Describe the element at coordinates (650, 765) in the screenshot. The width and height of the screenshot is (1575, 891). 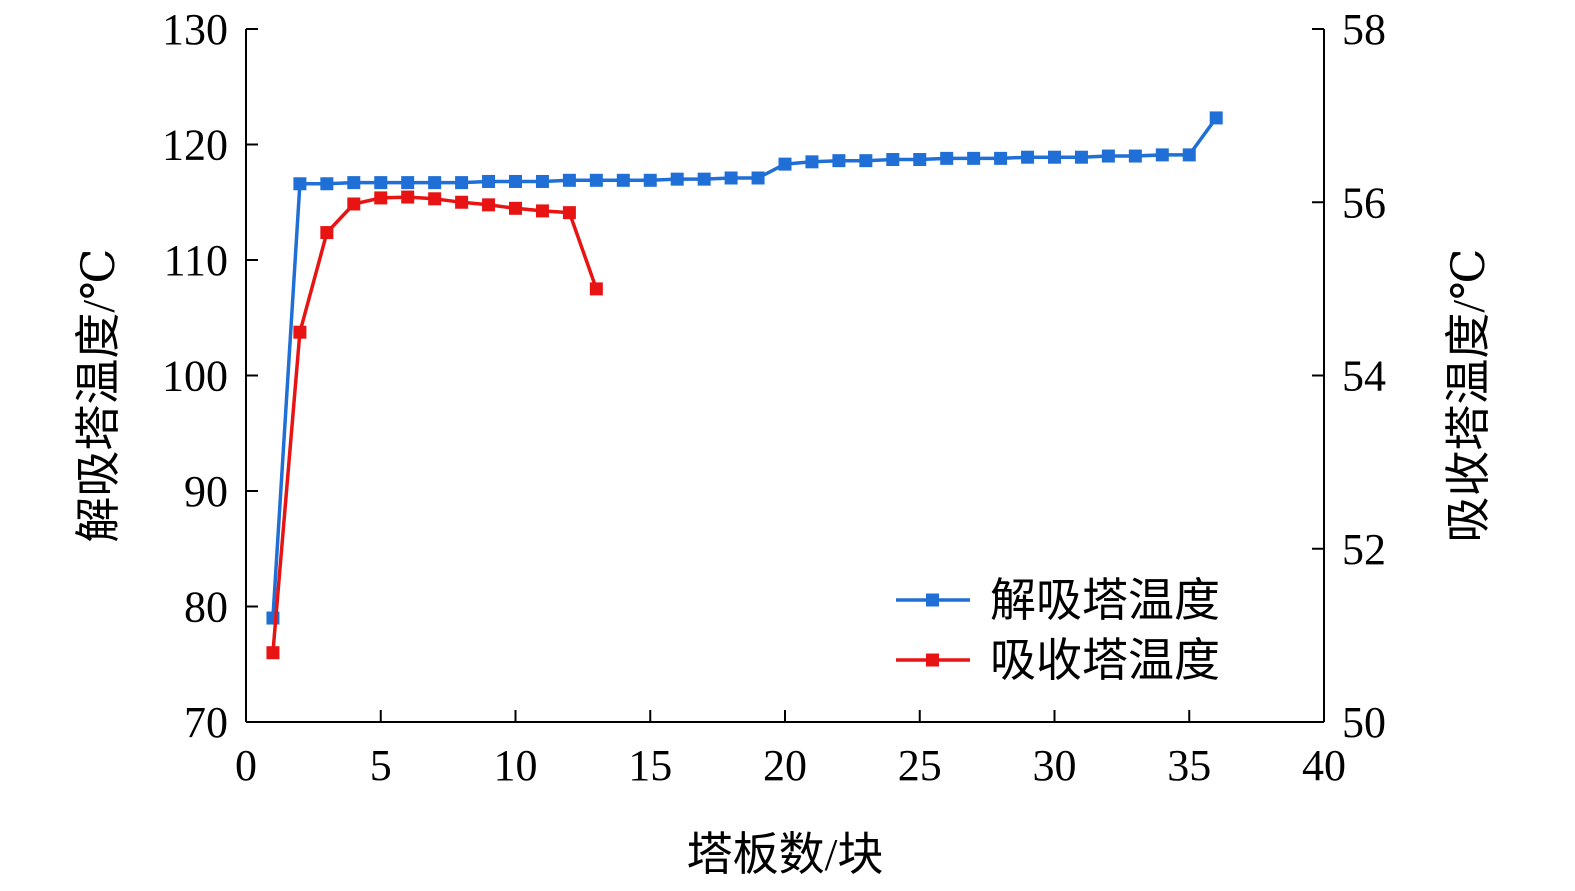
I see `x-tick-label: 15` at that location.